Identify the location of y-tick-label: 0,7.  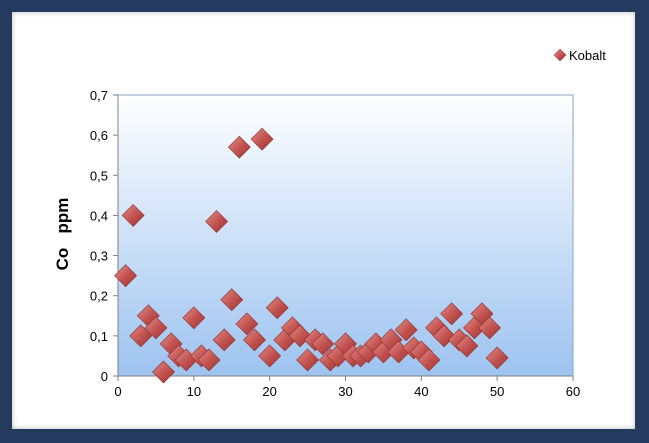
(99, 95).